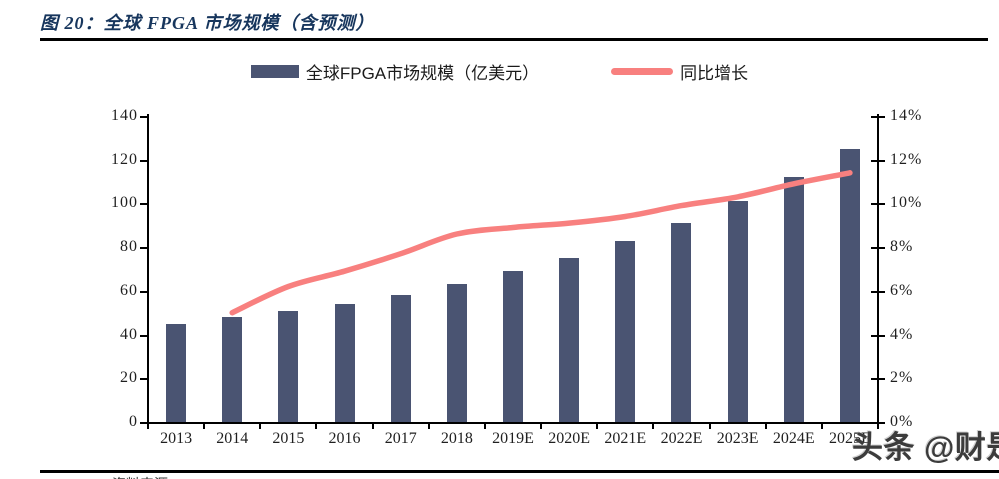 The height and width of the screenshot is (479, 999). Describe the element at coordinates (456, 438) in the screenshot. I see `x-tick-label: 2018` at that location.